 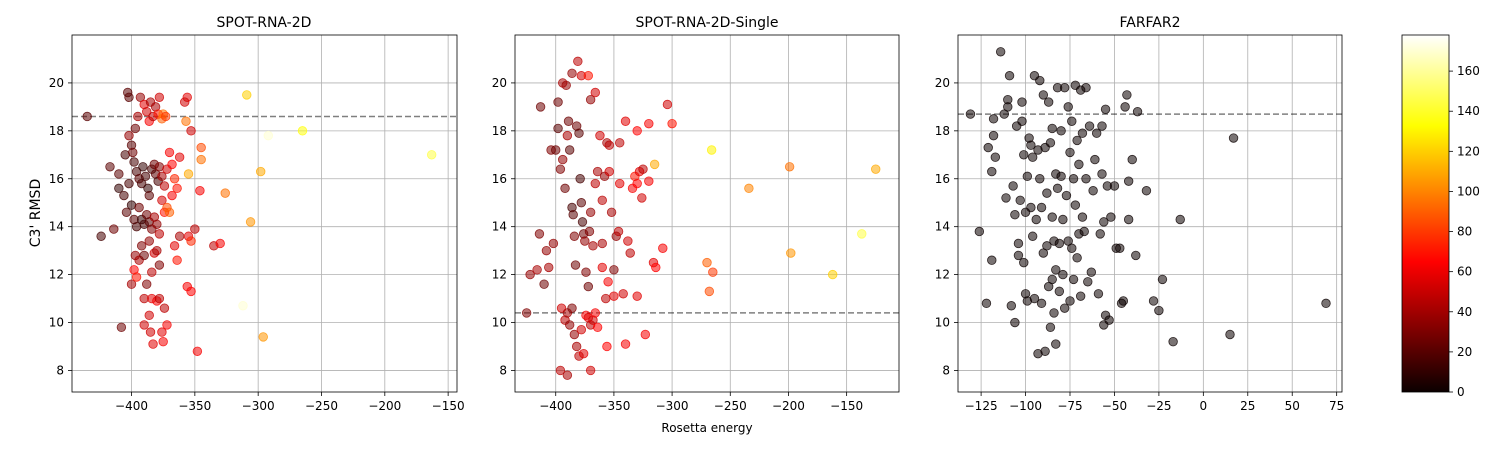 I want to click on y-tick-label: 12, so click(x=942, y=275).